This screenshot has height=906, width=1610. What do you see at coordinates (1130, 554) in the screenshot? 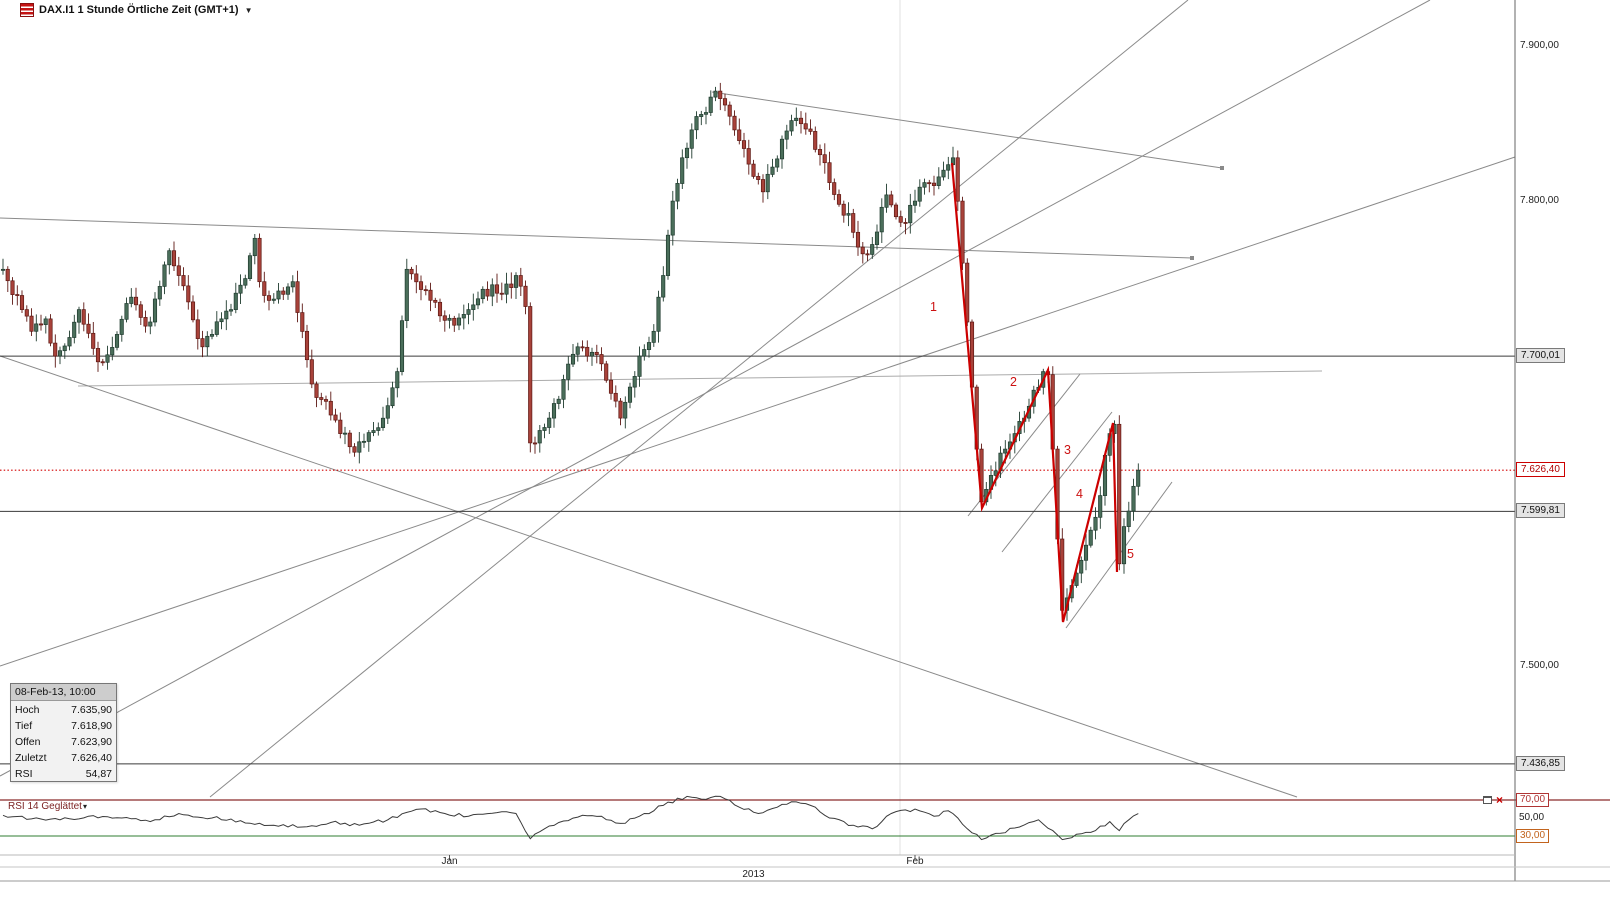
I see `wave-label-5: 5` at bounding box center [1130, 554].